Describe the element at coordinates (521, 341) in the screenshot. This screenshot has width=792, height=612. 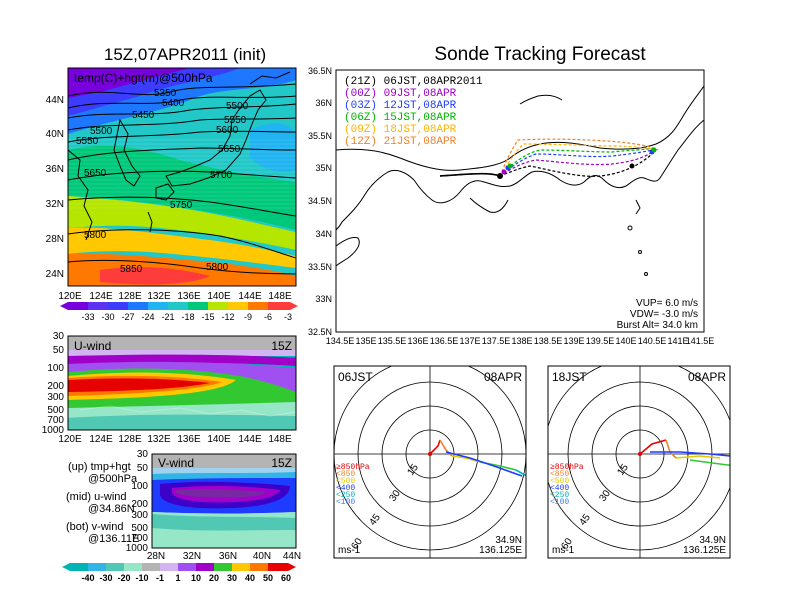
I see `svg-text: 138E` at that location.